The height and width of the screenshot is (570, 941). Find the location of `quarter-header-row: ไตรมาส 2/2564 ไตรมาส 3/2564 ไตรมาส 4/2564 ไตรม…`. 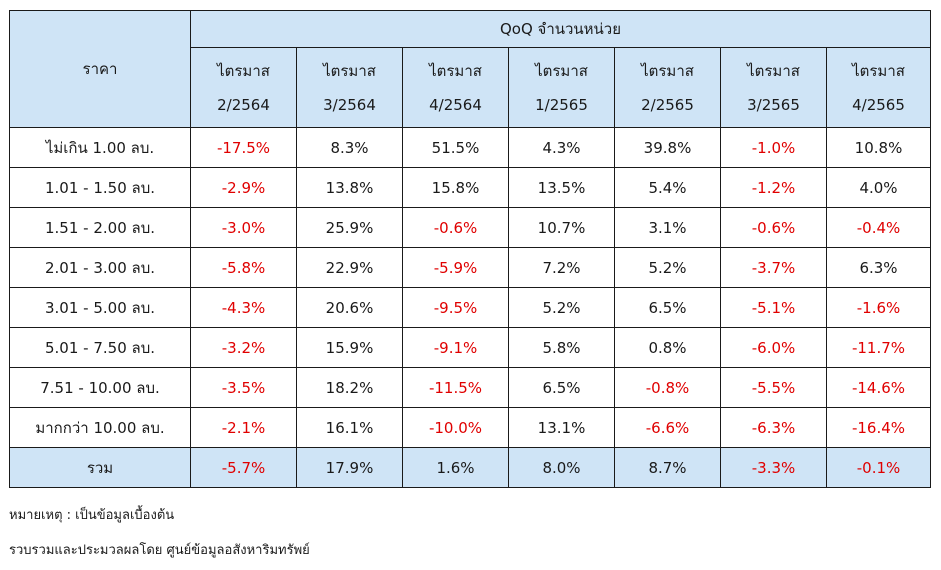

quarter-header-row: ไตรมาส 2/2564 ไตรมาส 3/2564 ไตรมาส 4/2564 ไตรม… is located at coordinates (470, 87).